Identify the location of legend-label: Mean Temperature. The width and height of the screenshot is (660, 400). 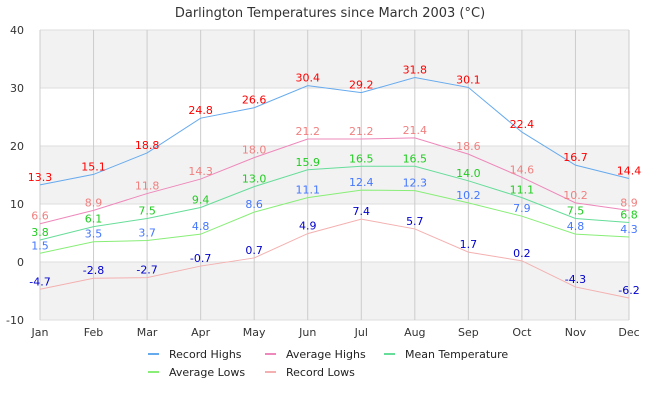
(456, 354).